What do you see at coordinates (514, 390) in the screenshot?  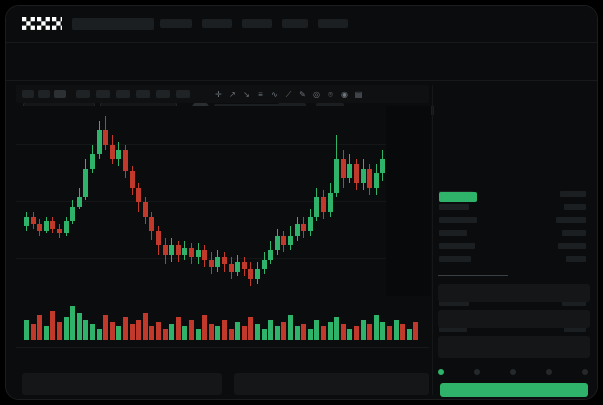 I see `submit-buy-button` at bounding box center [514, 390].